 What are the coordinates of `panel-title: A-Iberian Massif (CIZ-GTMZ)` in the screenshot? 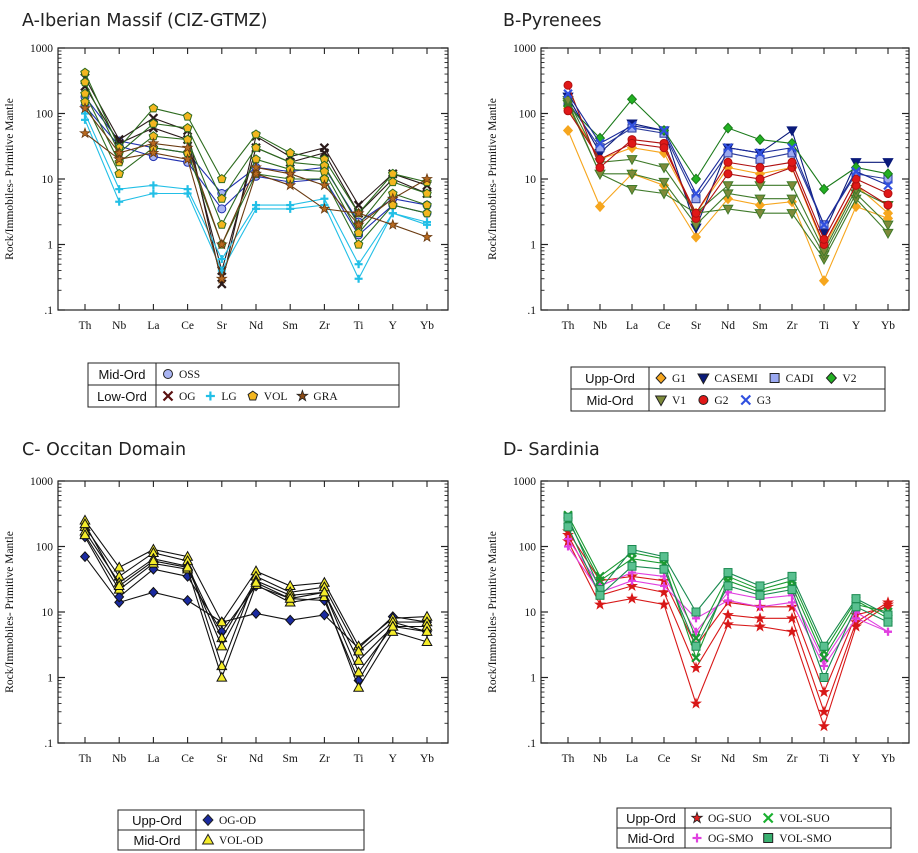 It's located at (144, 21).